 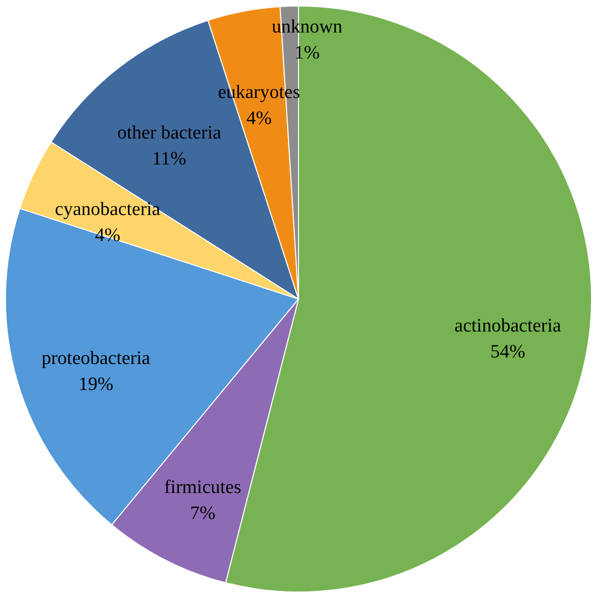 I want to click on slice-label: cyanobacteria, so click(x=107, y=209).